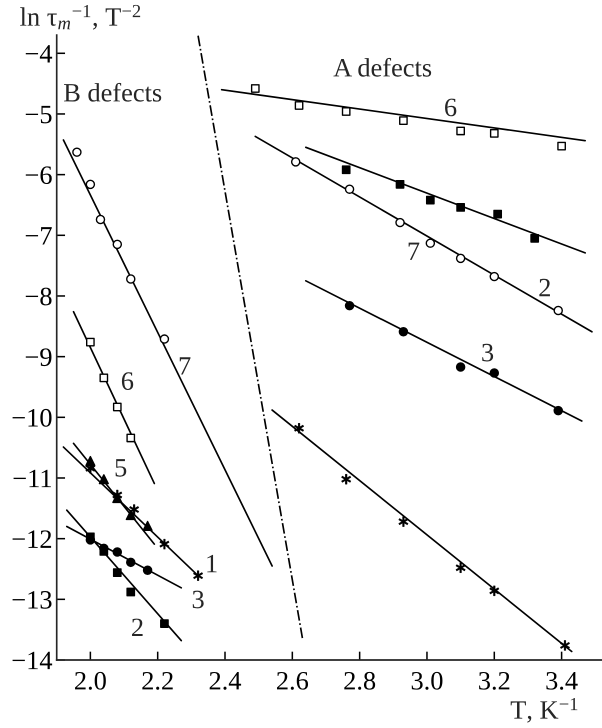  What do you see at coordinates (212, 563) in the screenshot?
I see `annotation: 1` at bounding box center [212, 563].